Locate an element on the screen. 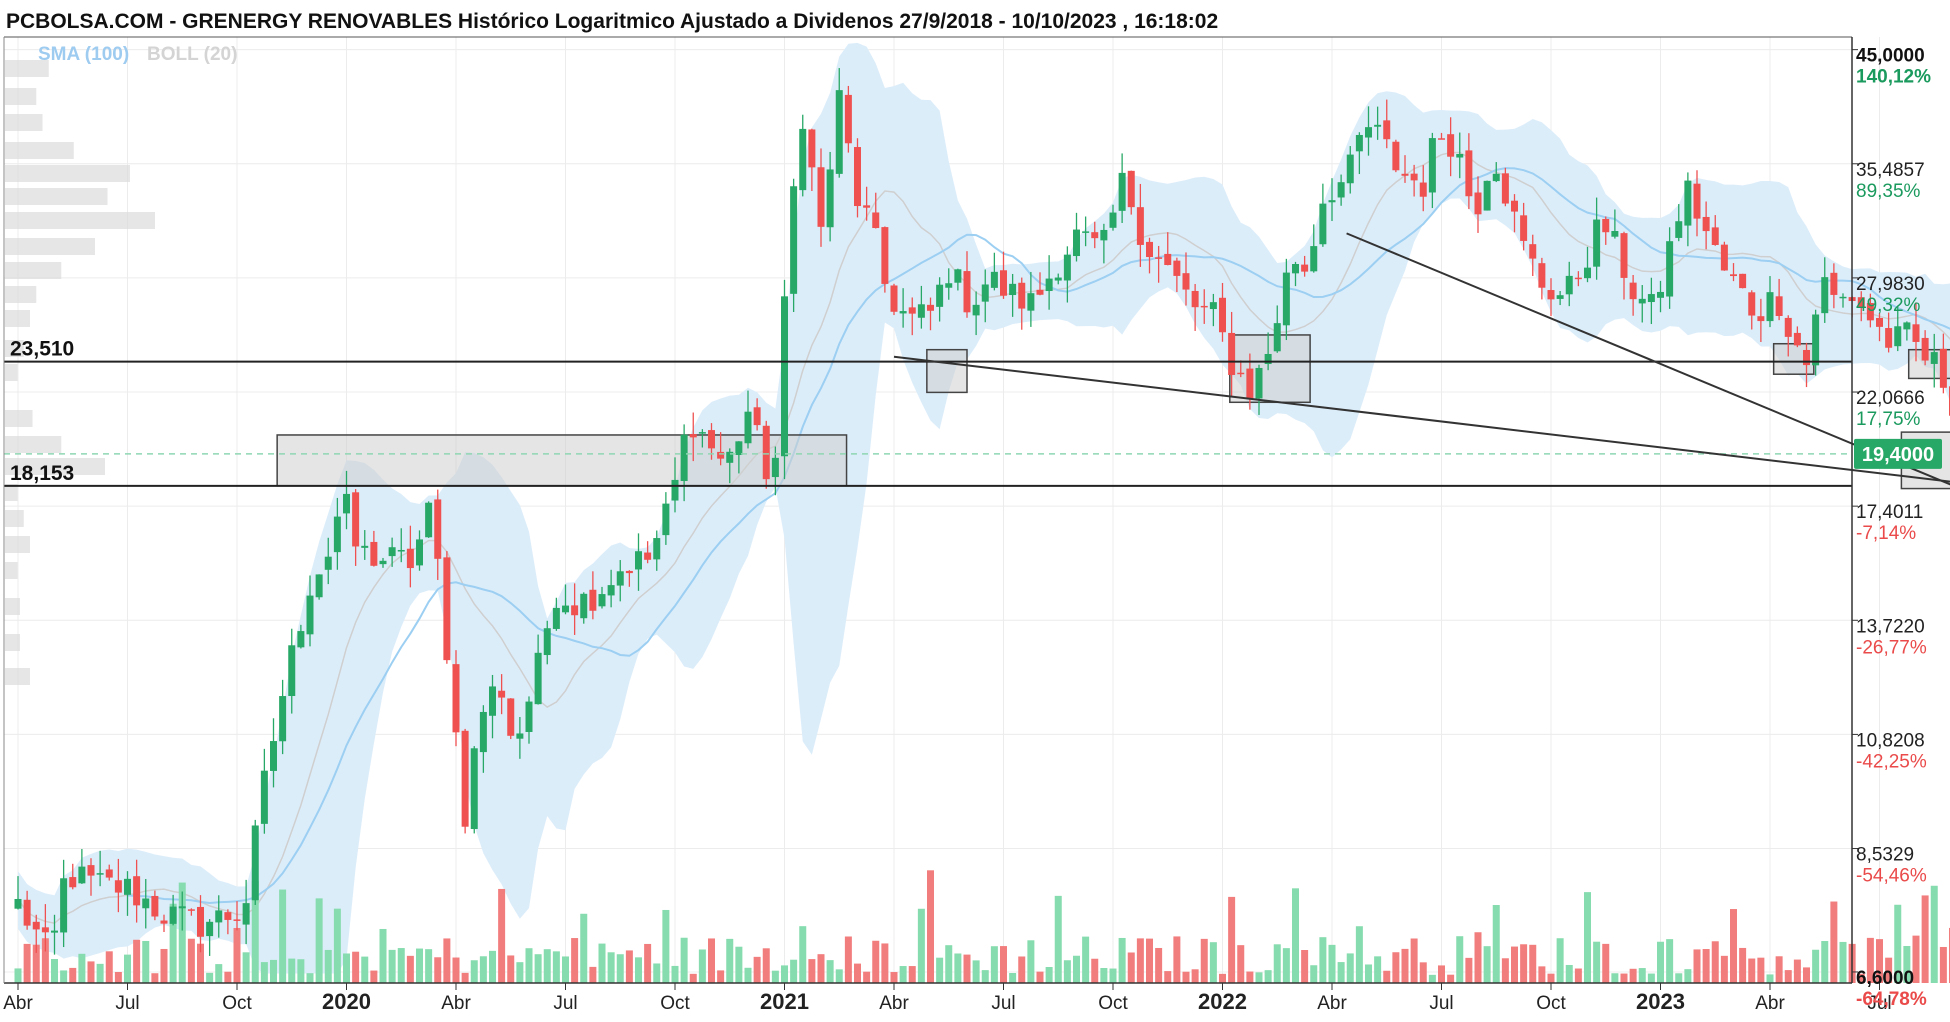 The width and height of the screenshot is (1950, 1022). level-label: 23,510 is located at coordinates (42, 349).